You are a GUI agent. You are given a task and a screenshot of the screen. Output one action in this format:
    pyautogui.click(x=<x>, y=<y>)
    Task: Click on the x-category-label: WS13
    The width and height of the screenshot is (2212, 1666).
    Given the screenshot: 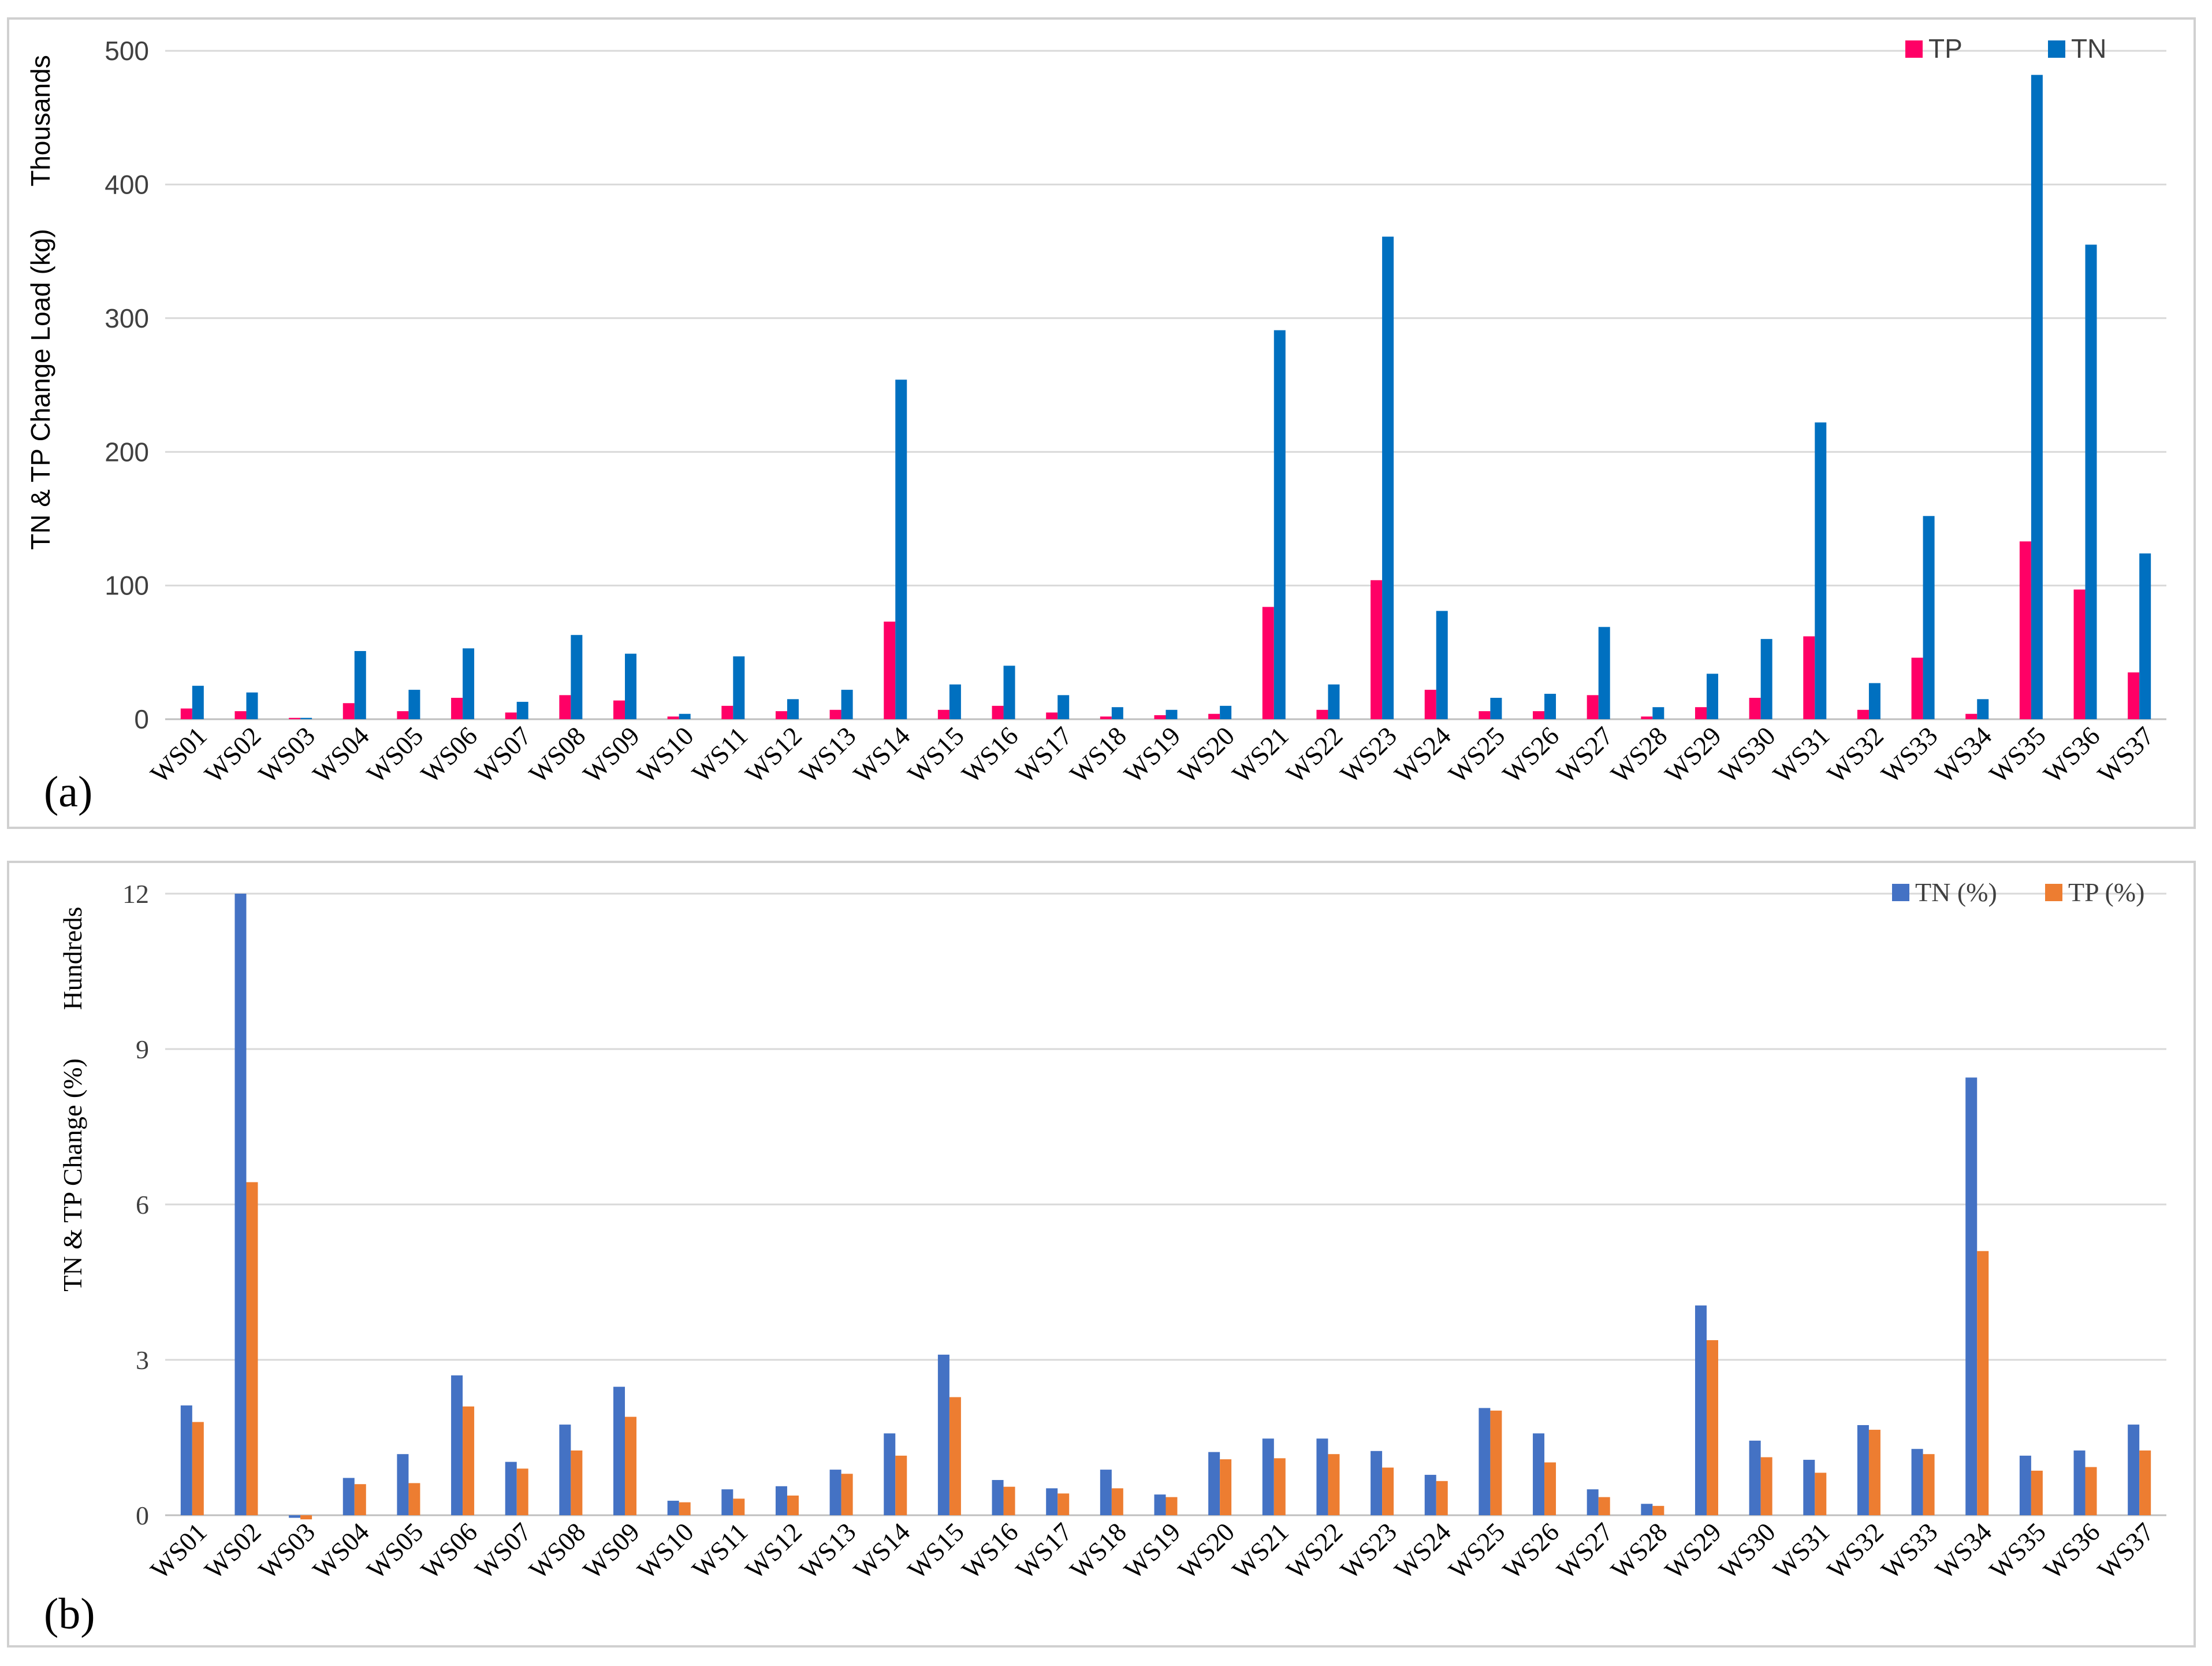 What is the action you would take?
    pyautogui.click(x=827, y=755)
    